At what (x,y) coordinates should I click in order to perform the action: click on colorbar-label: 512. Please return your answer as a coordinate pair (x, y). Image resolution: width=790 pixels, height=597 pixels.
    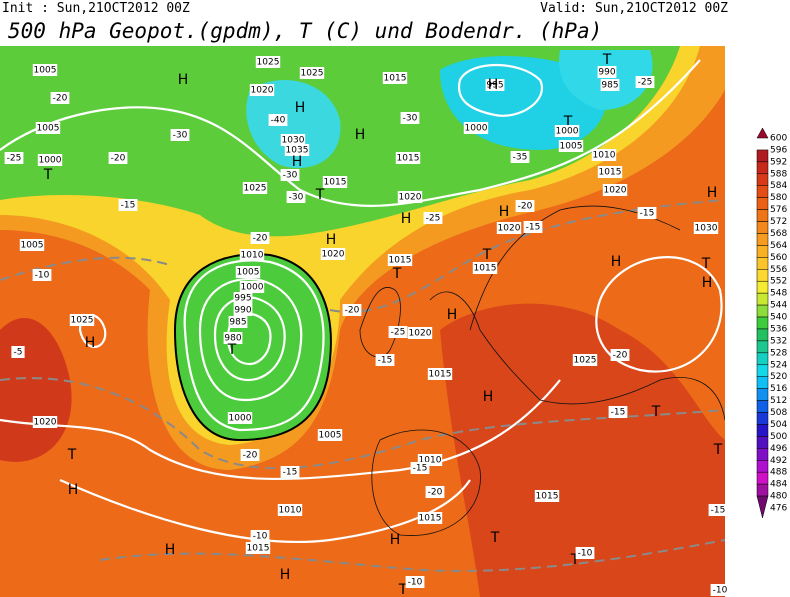
    Looking at the image, I should click on (778, 401).